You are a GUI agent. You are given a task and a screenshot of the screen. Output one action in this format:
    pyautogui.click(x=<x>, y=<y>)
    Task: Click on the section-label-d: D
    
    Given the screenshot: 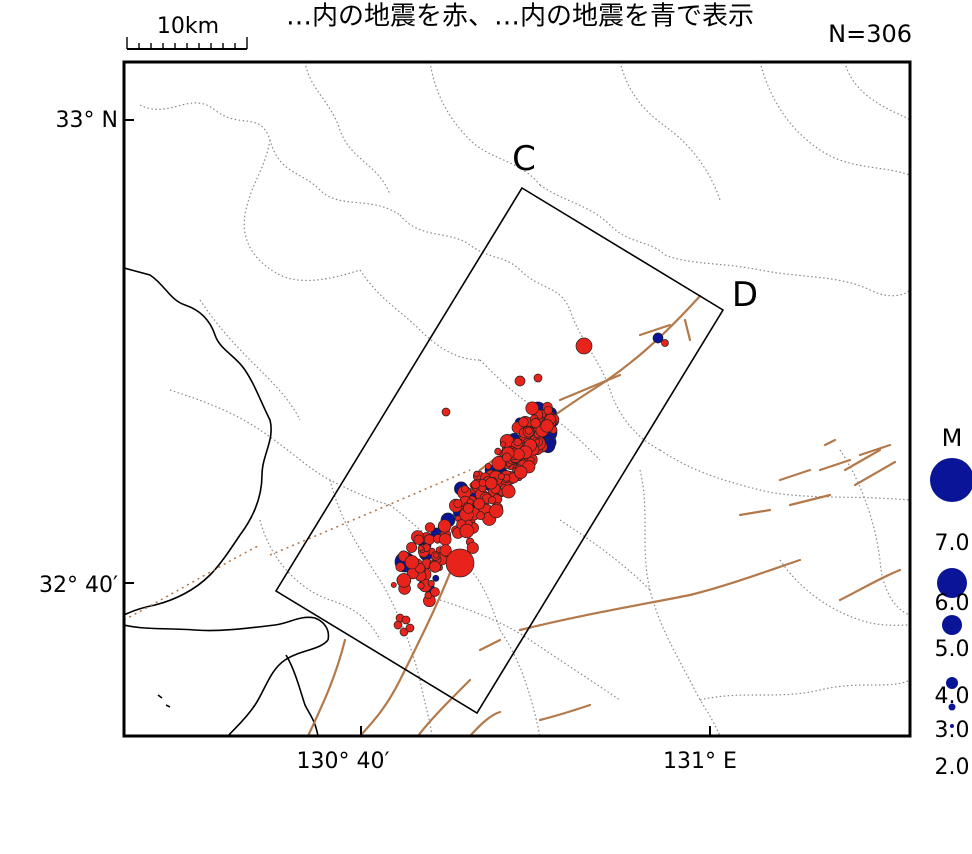 What is the action you would take?
    pyautogui.click(x=745, y=295)
    